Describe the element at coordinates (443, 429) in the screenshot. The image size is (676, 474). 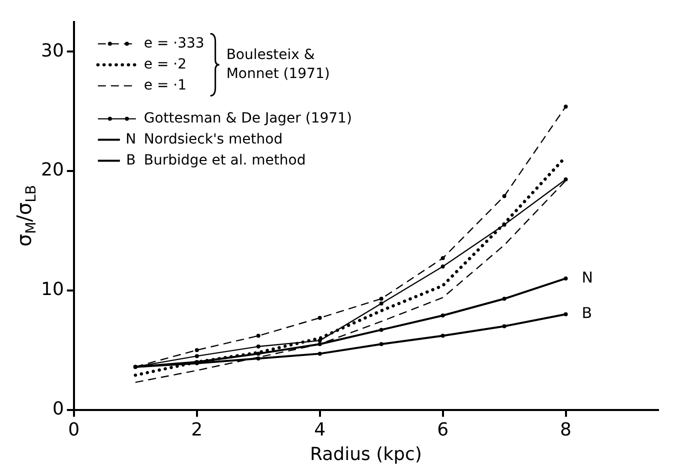
I see `x-tick-label: 6` at that location.